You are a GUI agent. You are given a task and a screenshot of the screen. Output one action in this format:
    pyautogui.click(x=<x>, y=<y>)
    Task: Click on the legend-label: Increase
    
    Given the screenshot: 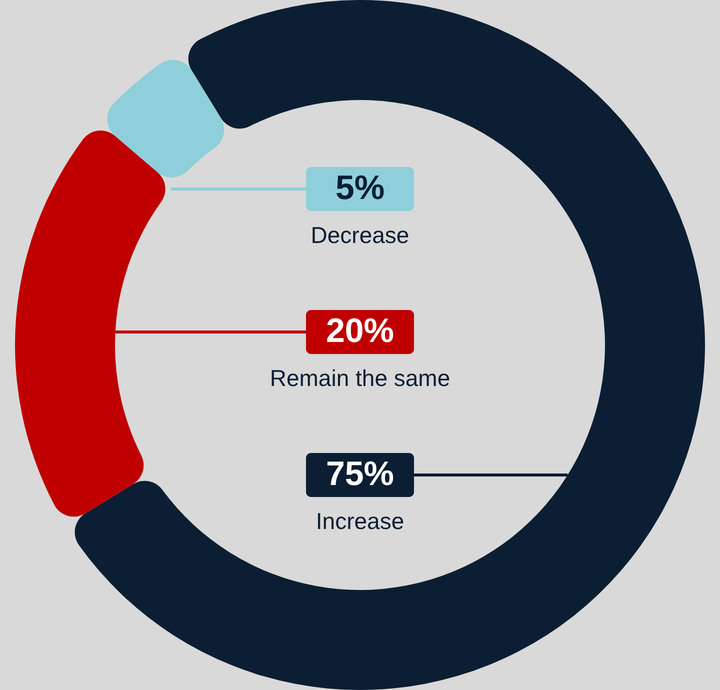 What is the action you would take?
    pyautogui.click(x=360, y=521)
    